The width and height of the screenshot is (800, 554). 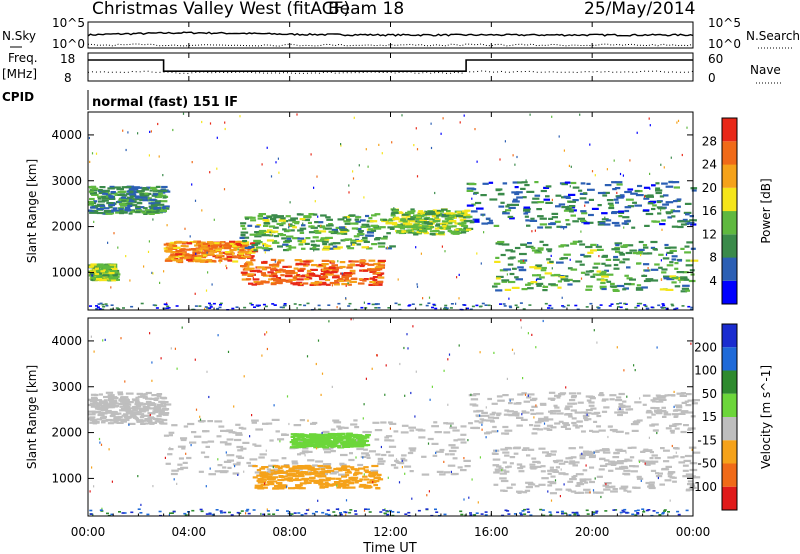 What do you see at coordinates (709, 141) in the screenshot?
I see `colorbar-tick-label: 28` at bounding box center [709, 141].